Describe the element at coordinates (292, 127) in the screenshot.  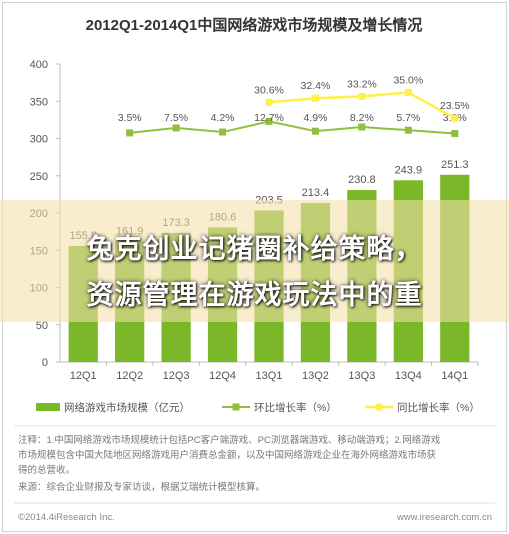
I see `mom-line` at that location.